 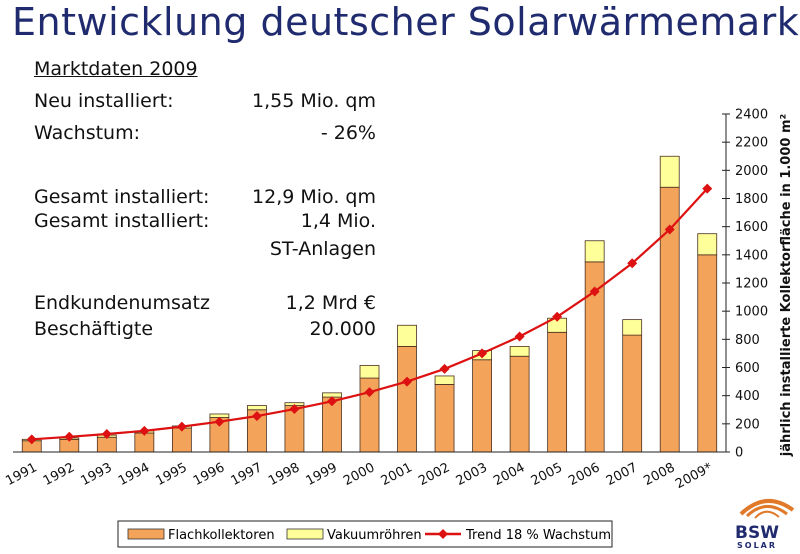 What do you see at coordinates (482, 406) in the screenshot?
I see `bar-flach-2003` at bounding box center [482, 406].